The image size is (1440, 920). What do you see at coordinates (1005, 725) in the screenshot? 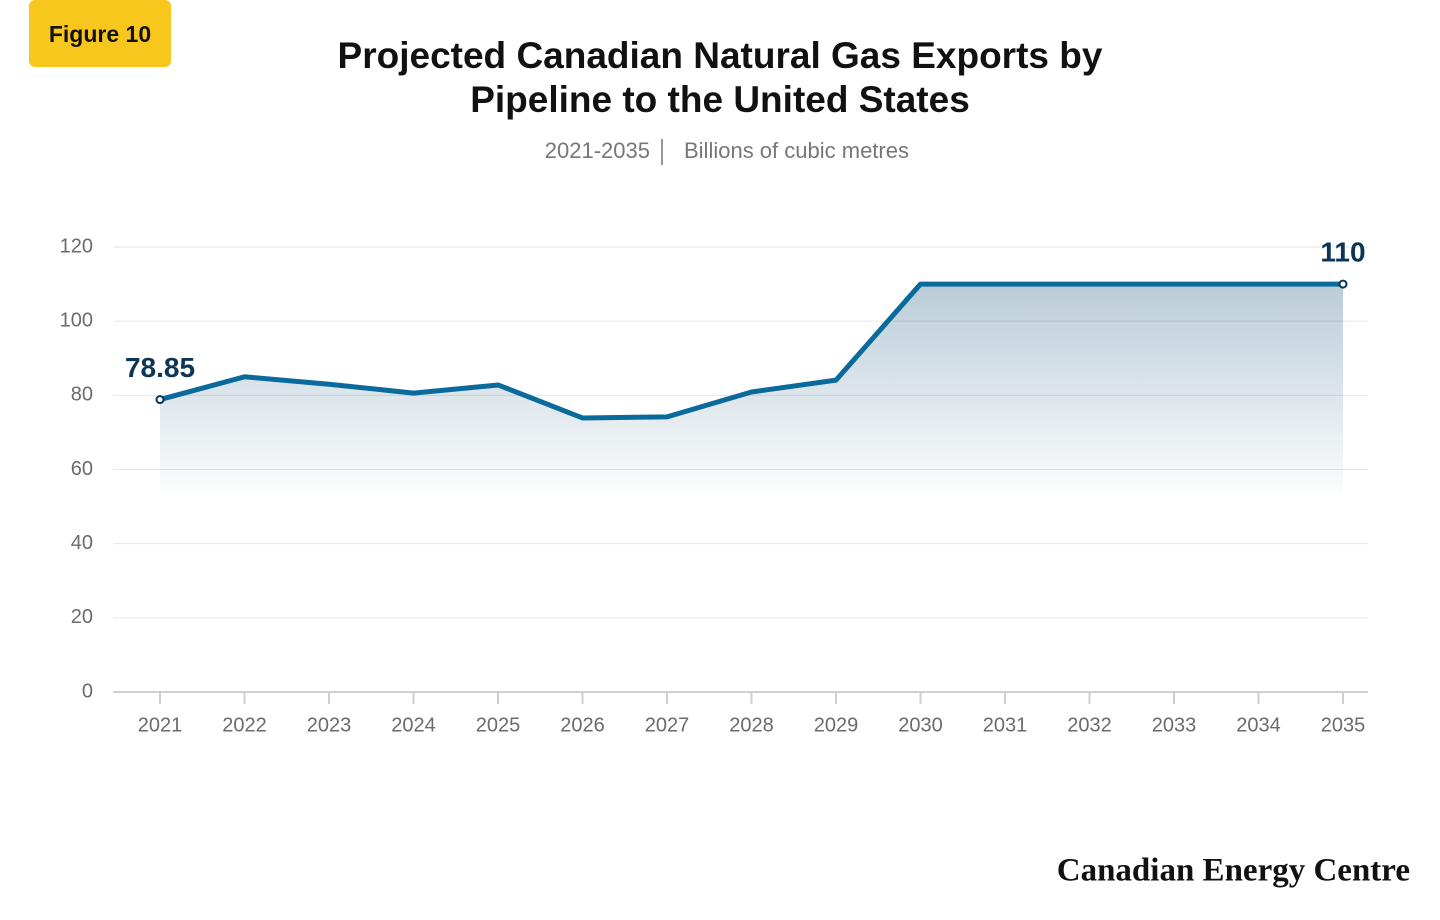
I see `x-tick-label: 2031` at bounding box center [1005, 725].